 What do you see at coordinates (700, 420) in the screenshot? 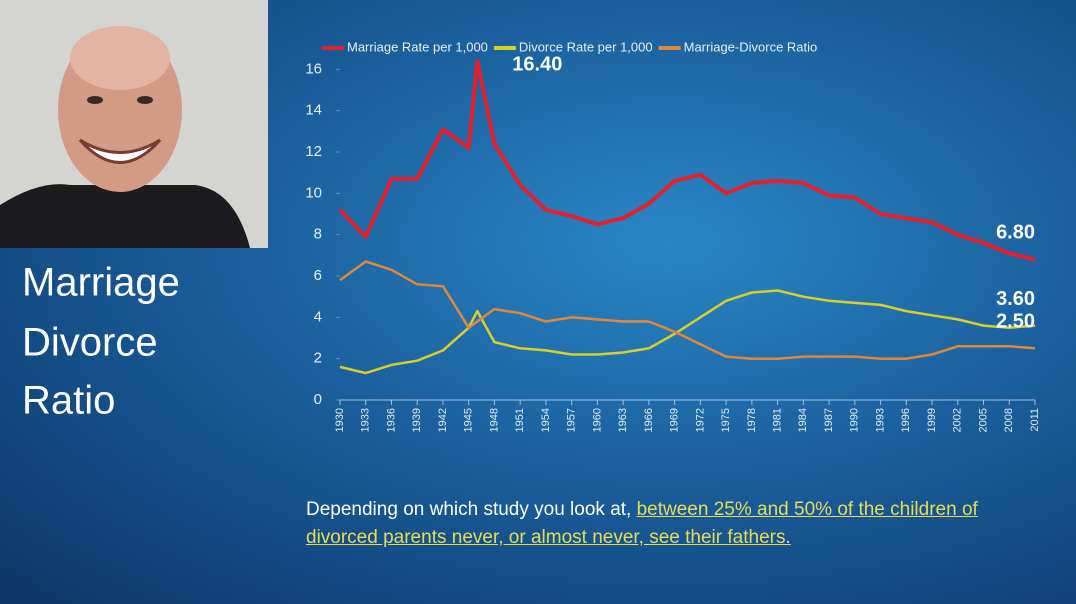
I see `x-tick-label: 1972` at bounding box center [700, 420].